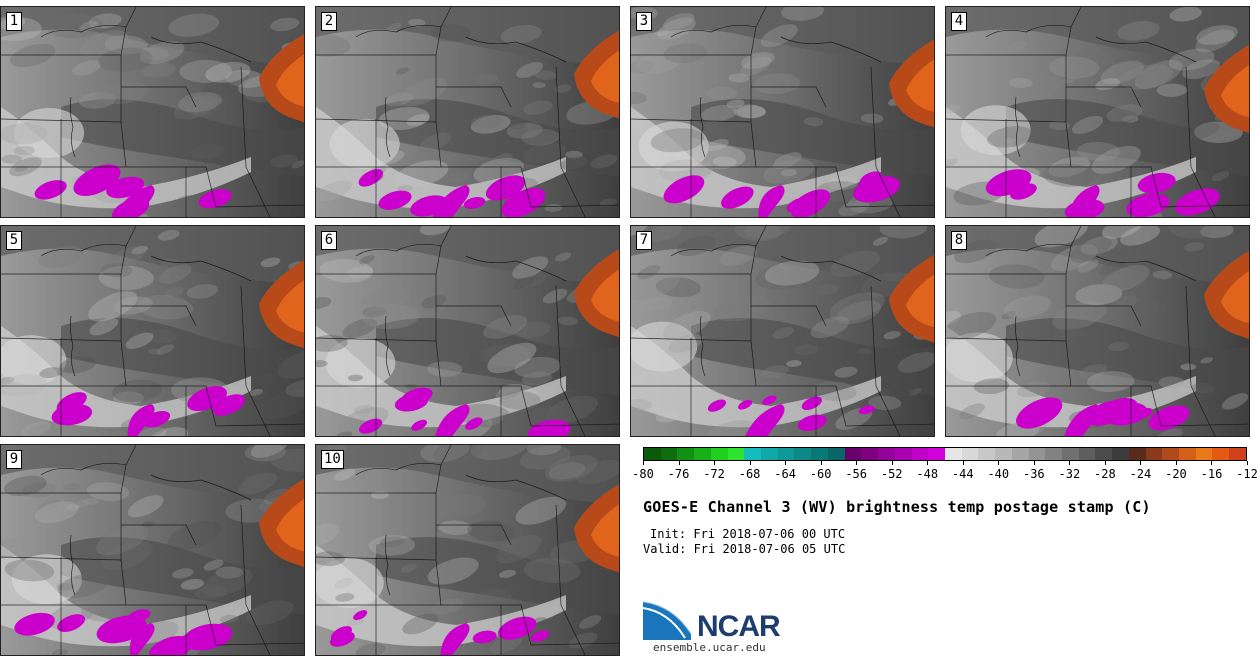 The height and width of the screenshot is (657, 1260). I want to click on panel-number: 7, so click(644, 240).